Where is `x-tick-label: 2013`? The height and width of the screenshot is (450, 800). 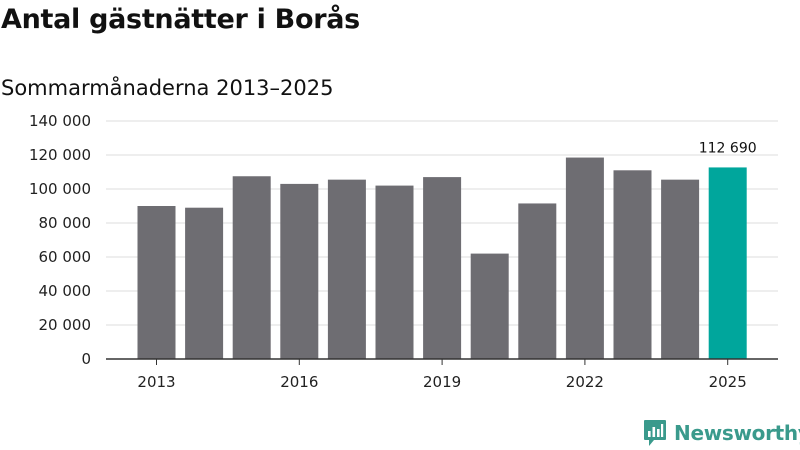 x-tick-label: 2013 is located at coordinates (156, 382).